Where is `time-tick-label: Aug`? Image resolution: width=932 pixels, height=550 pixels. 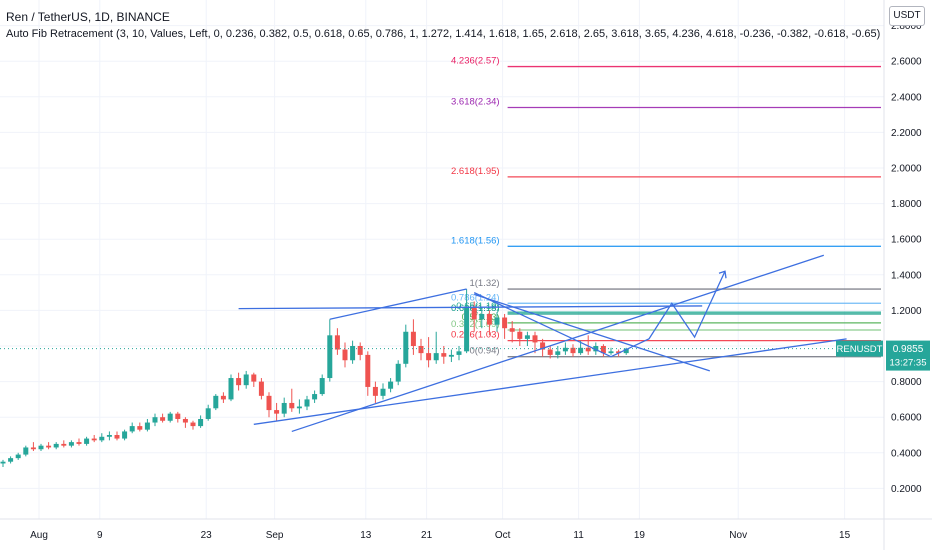
time-tick-label: Aug is located at coordinates (39, 535).